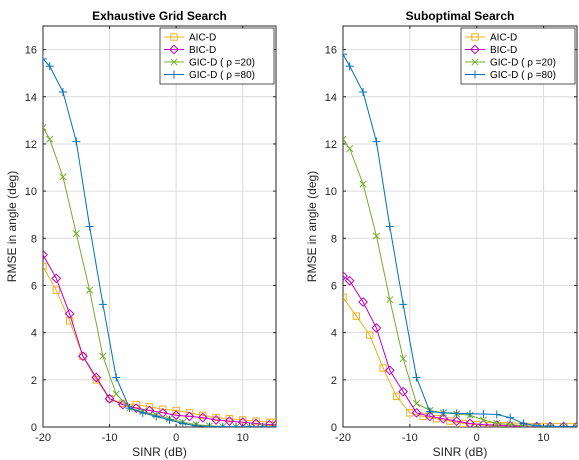 The image size is (579, 460). What do you see at coordinates (331, 98) in the screenshot?
I see `y-tick-label: 14` at bounding box center [331, 98].